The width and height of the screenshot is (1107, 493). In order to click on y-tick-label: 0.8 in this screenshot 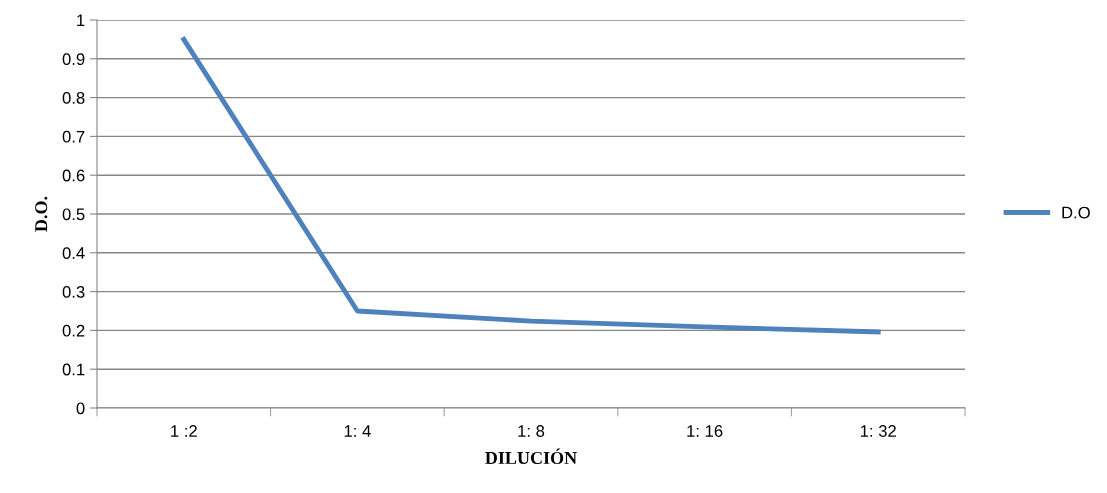, I will do `click(73, 98)`.